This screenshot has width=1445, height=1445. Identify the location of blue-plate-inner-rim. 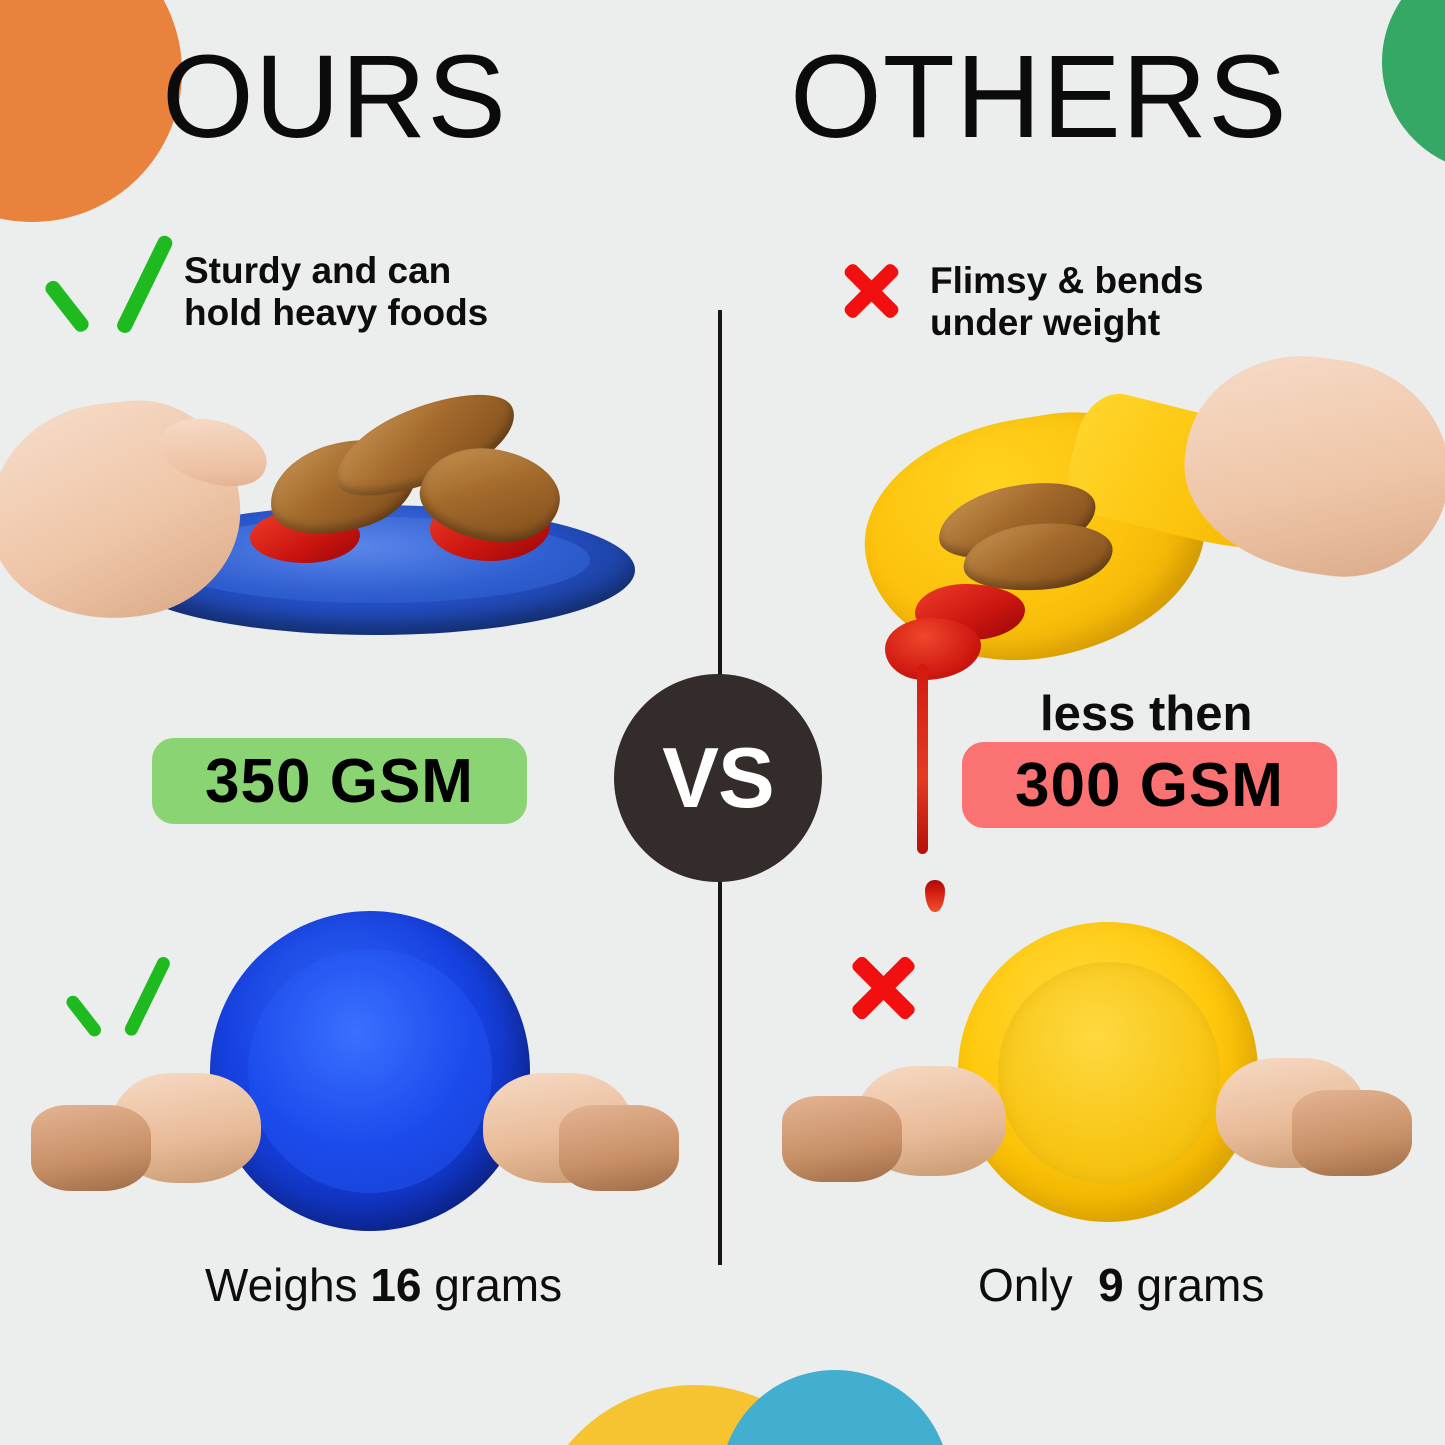
(370, 1071).